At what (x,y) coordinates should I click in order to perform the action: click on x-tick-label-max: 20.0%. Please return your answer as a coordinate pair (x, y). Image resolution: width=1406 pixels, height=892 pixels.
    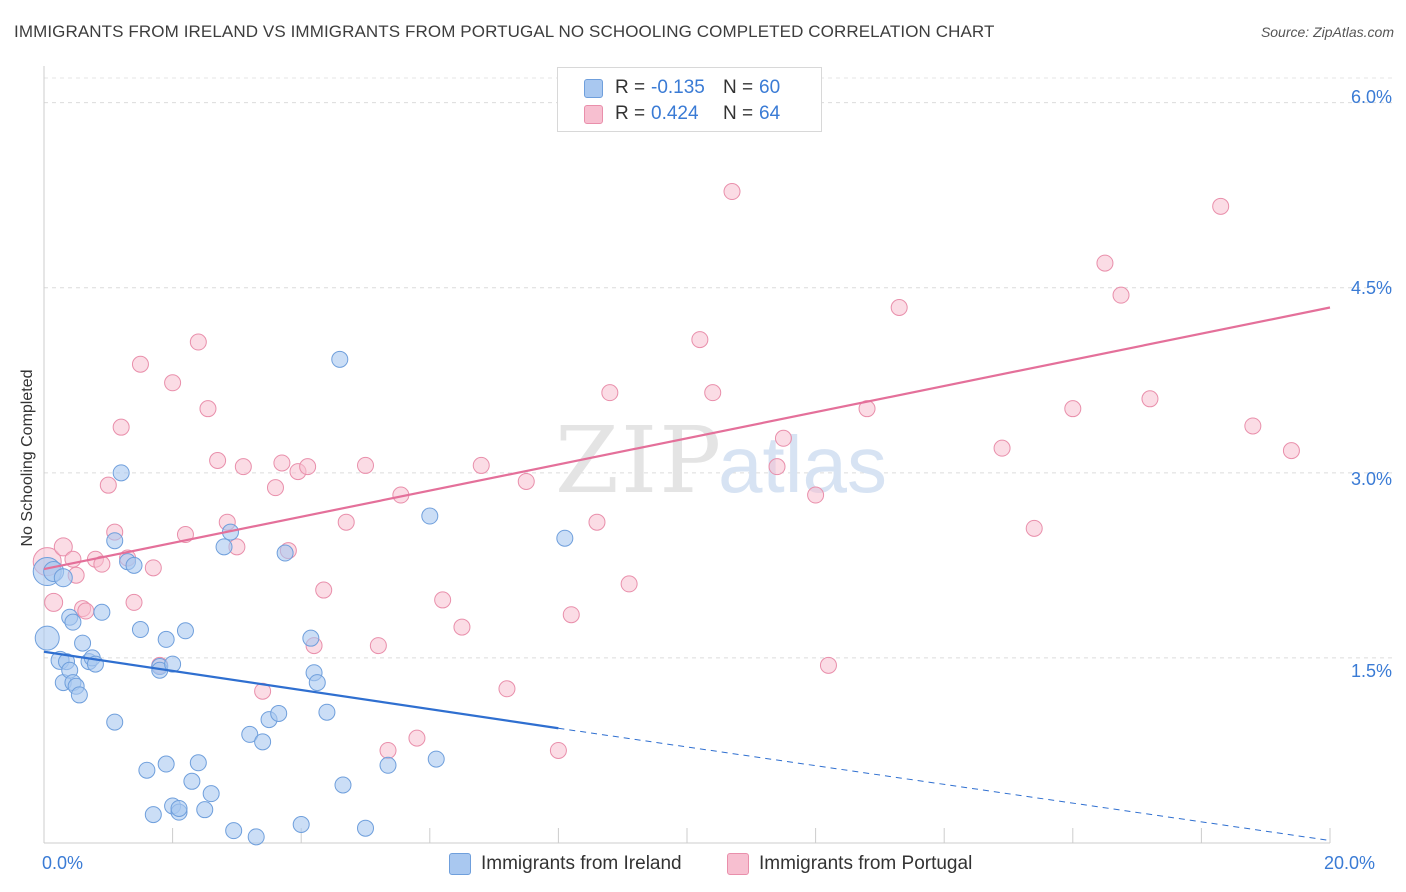
    Looking at the image, I should click on (1350, 863).